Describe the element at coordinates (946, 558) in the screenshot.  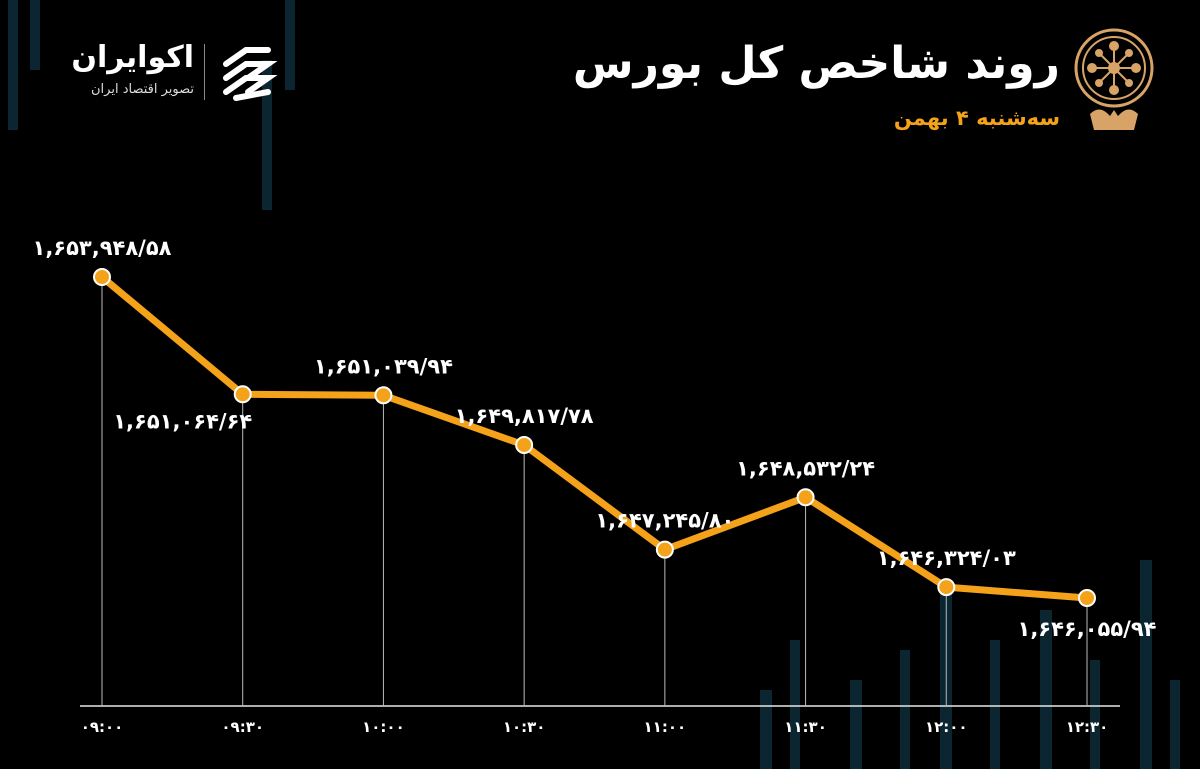
I see `data-label: ۱,۶۴۶,۳۲۴/۰۳` at that location.